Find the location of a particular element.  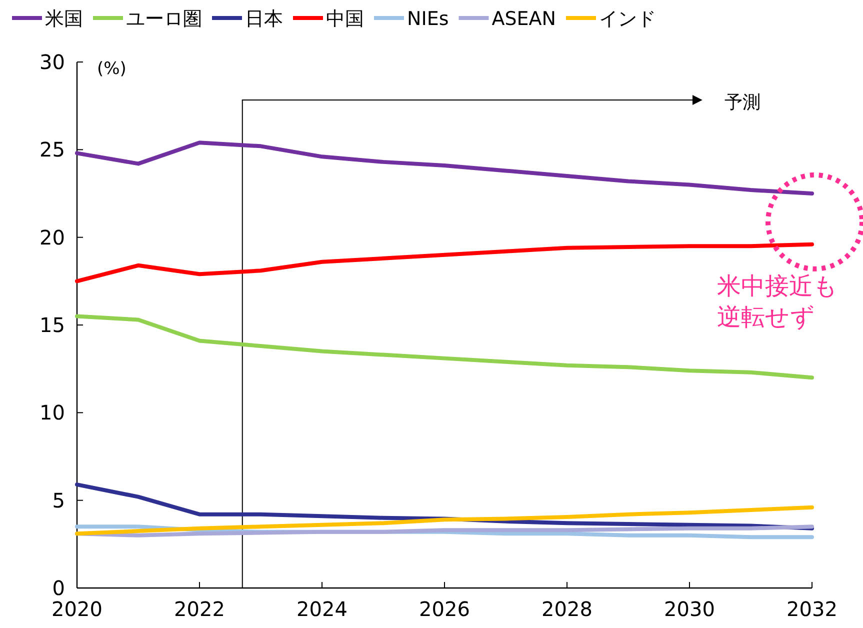

x-tick-label: 2026 is located at coordinates (444, 609).